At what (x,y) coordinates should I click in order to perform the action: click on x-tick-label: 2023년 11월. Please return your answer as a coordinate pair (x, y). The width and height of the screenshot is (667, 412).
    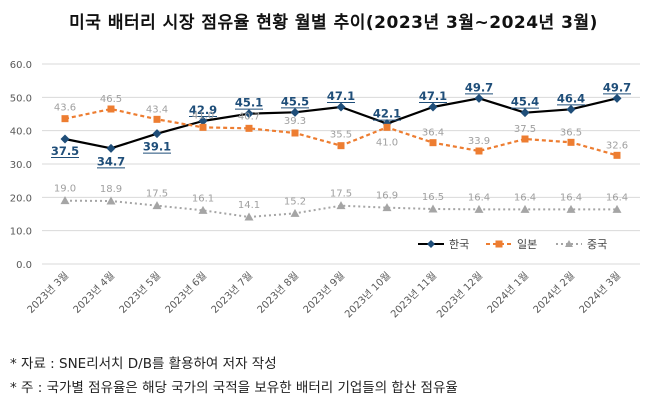
    Looking at the image, I should click on (413, 295).